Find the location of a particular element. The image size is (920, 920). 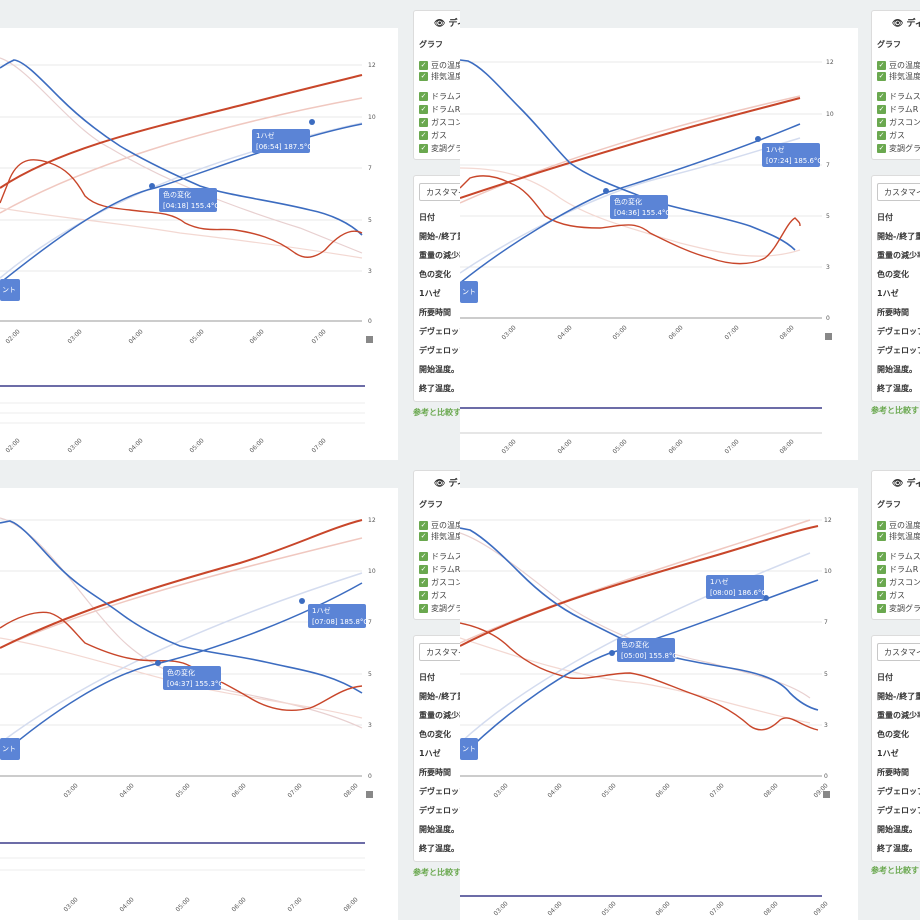

charge-point-label: ント is located at coordinates (9, 749).